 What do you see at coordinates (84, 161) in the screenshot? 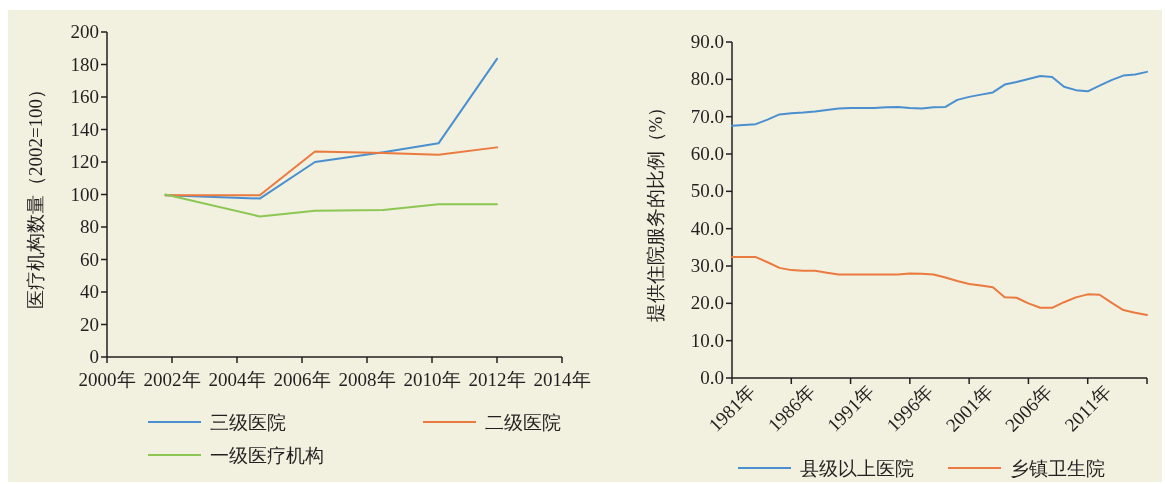
I see `y-tick-label: 120` at bounding box center [84, 161].